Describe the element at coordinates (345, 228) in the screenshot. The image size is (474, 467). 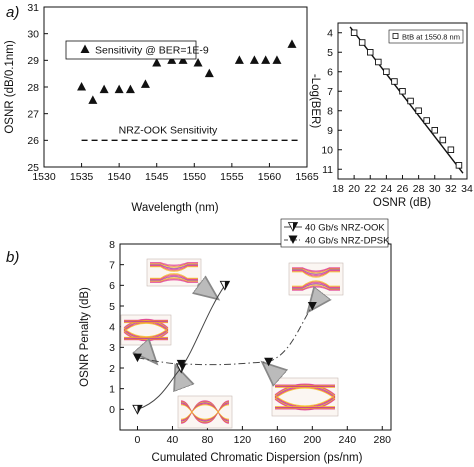
I see `legend-label-ook: 40 Gb/s NRZ-OOK` at that location.